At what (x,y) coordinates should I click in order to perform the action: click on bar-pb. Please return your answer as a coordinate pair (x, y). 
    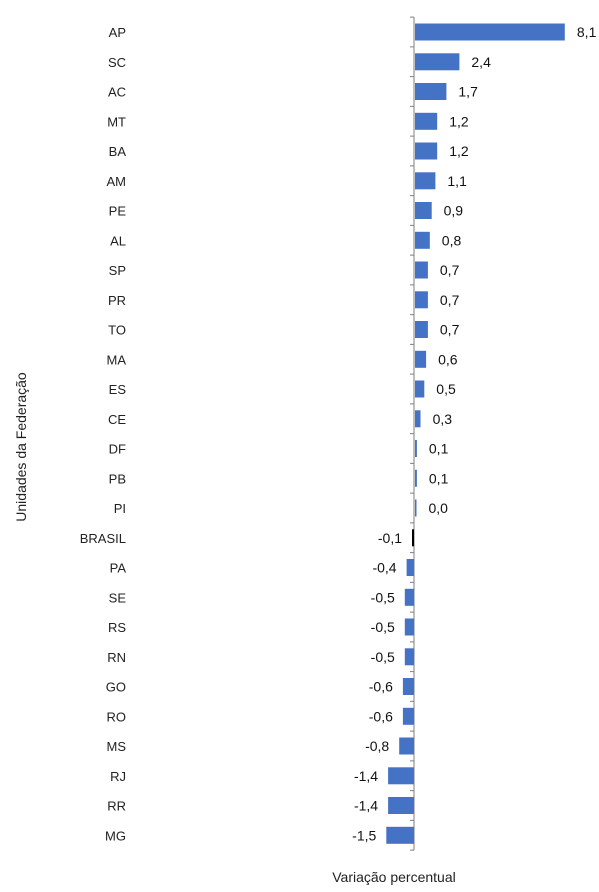
    Looking at the image, I should click on (416, 478).